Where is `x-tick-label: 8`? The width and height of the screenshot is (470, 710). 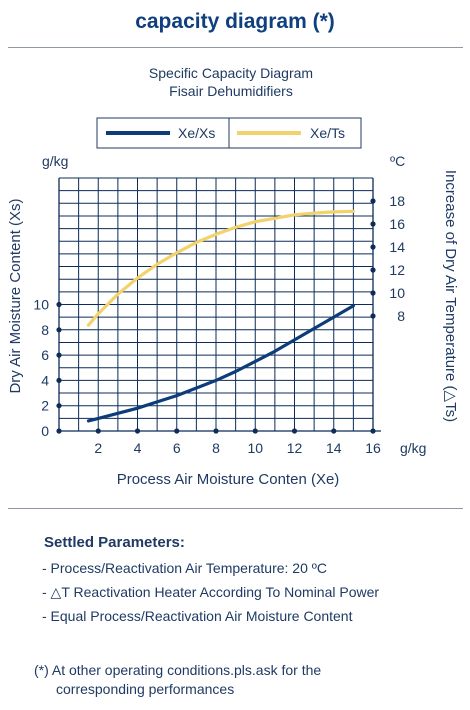
x-tick-label: 8 is located at coordinates (216, 448).